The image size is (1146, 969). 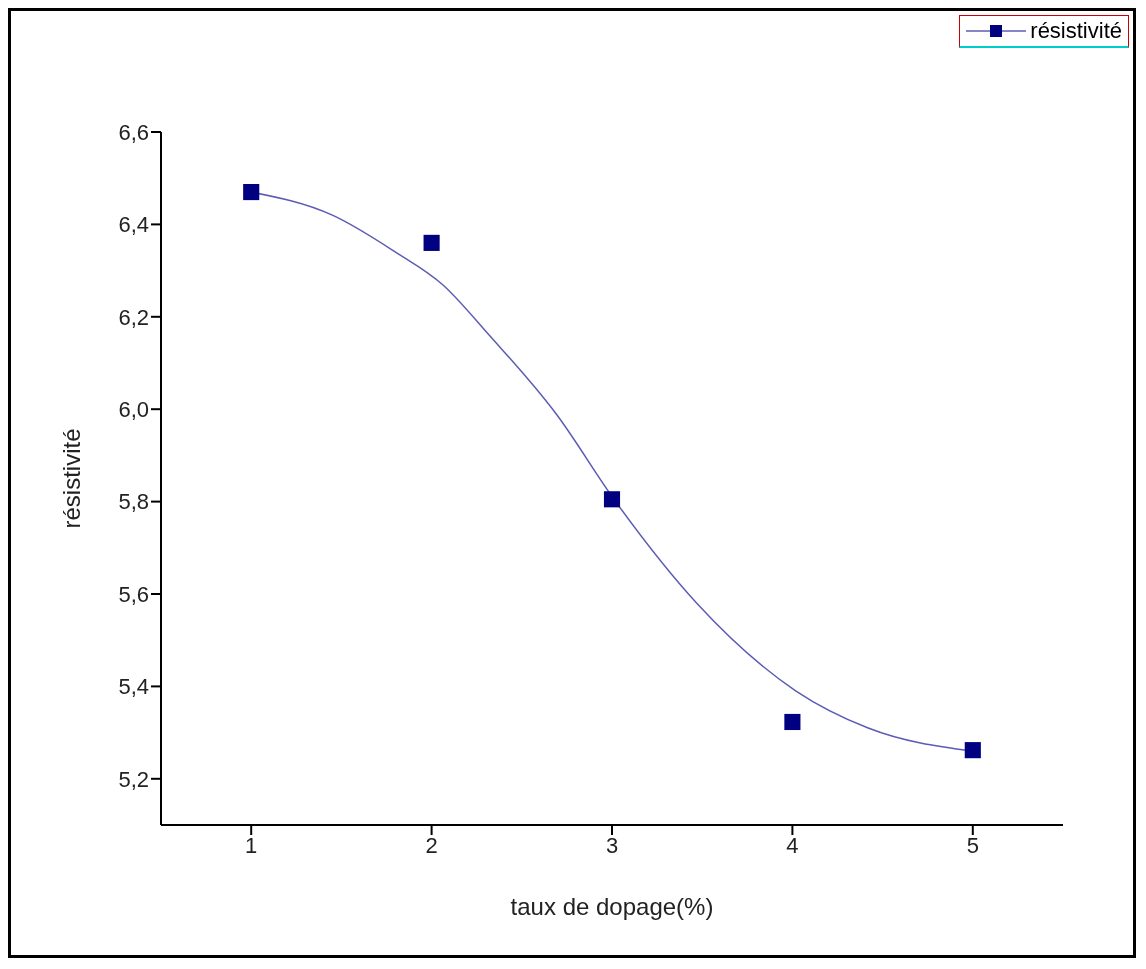 What do you see at coordinates (251, 845) in the screenshot?
I see `x-tick-label: 1` at bounding box center [251, 845].